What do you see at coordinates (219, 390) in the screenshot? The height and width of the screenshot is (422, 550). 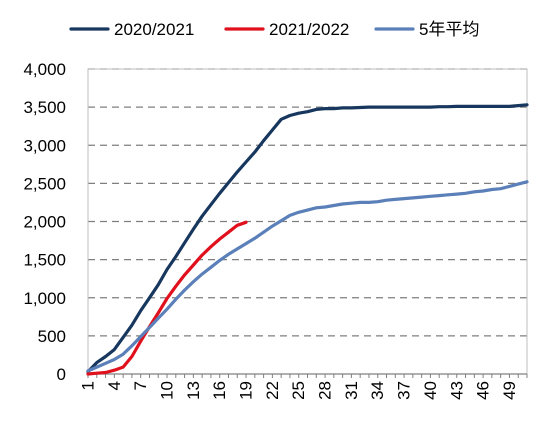 I see `x-tick-label: 16` at bounding box center [219, 390].